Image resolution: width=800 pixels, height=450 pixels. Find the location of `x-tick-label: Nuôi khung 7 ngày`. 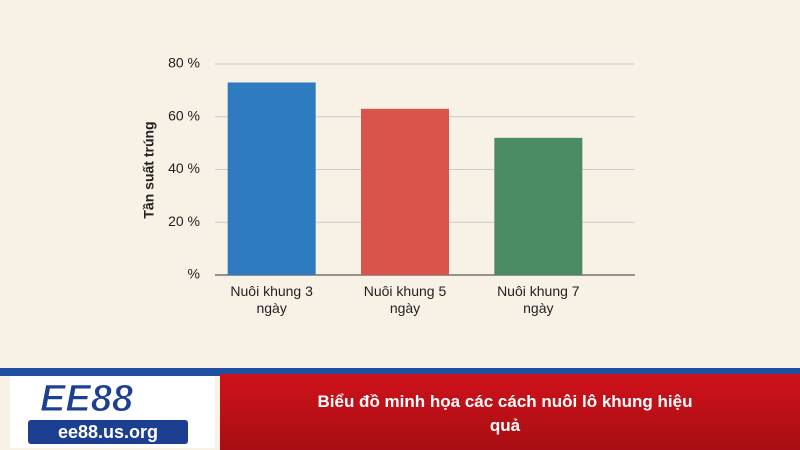

x-tick-label: Nuôi khung 7 ngày is located at coordinates (538, 299).